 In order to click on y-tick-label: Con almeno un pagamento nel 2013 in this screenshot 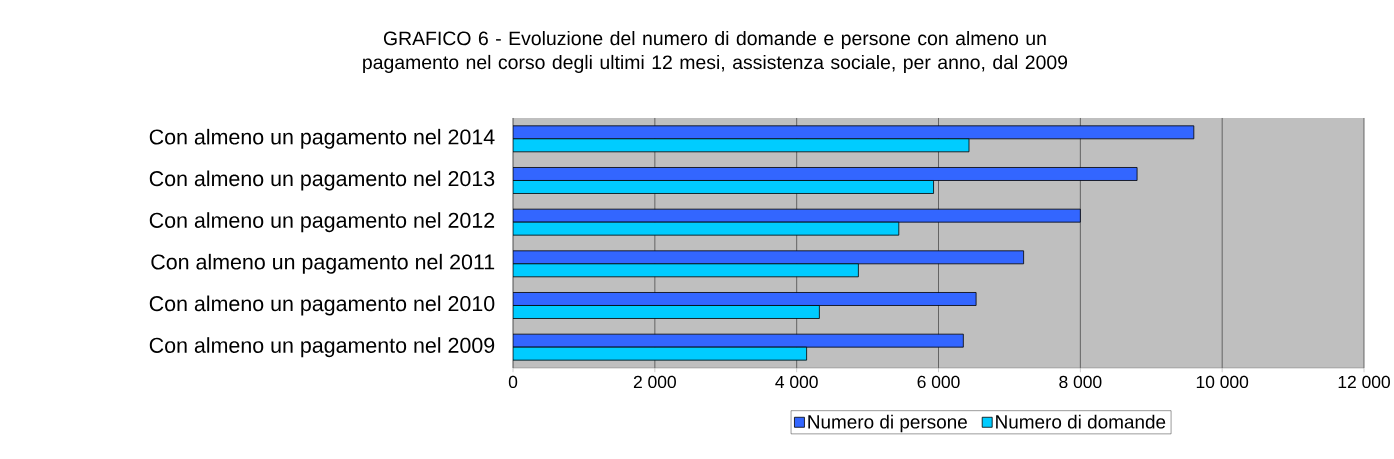, I will do `click(322, 180)`.